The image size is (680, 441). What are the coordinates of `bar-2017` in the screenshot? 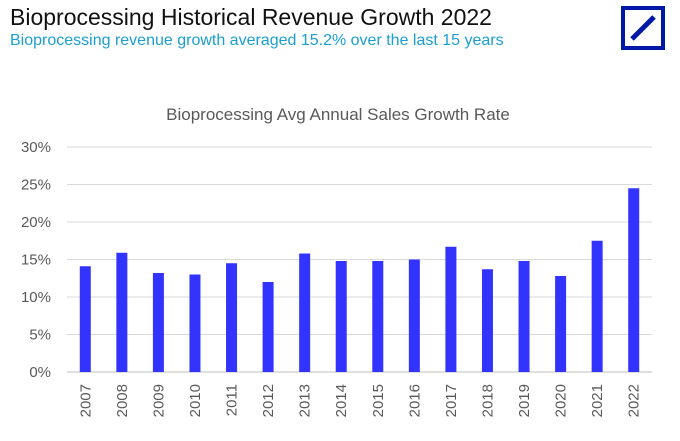 It's located at (451, 309).